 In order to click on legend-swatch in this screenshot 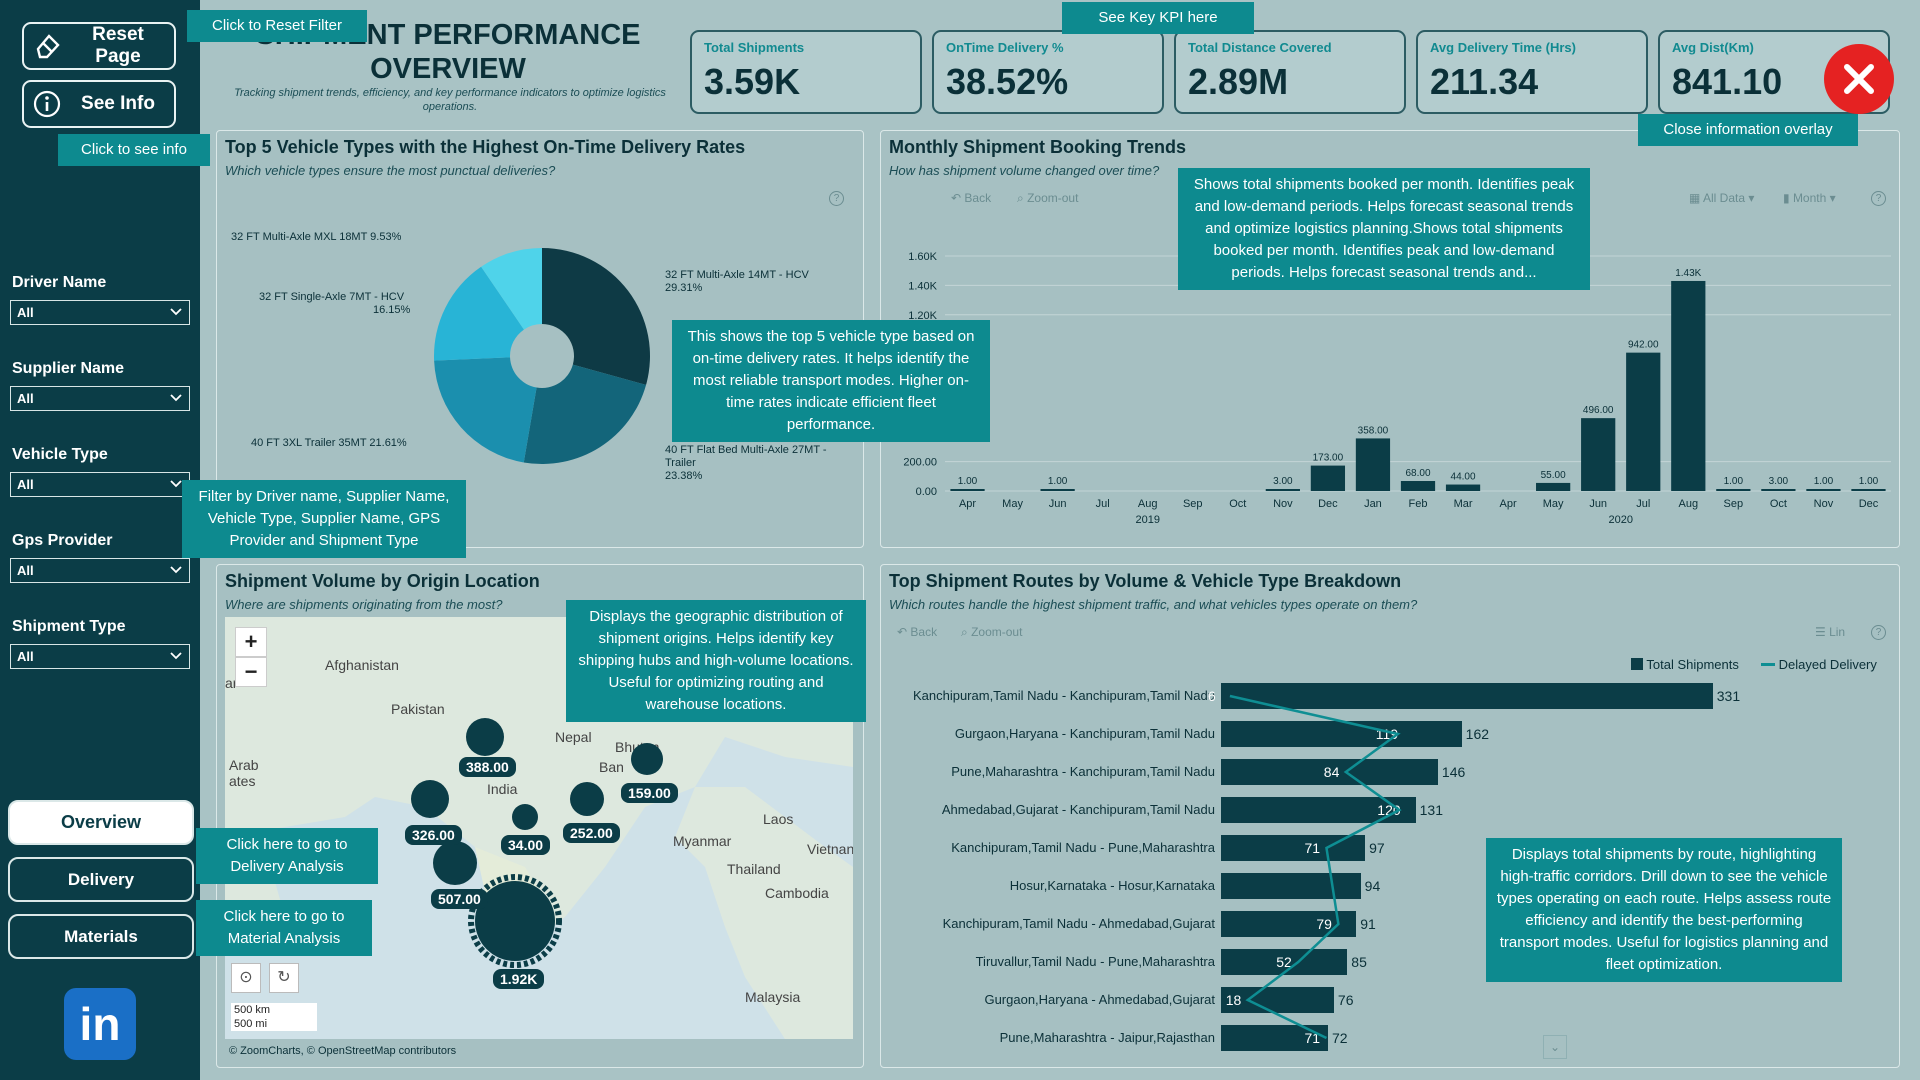, I will do `click(1768, 664)`.